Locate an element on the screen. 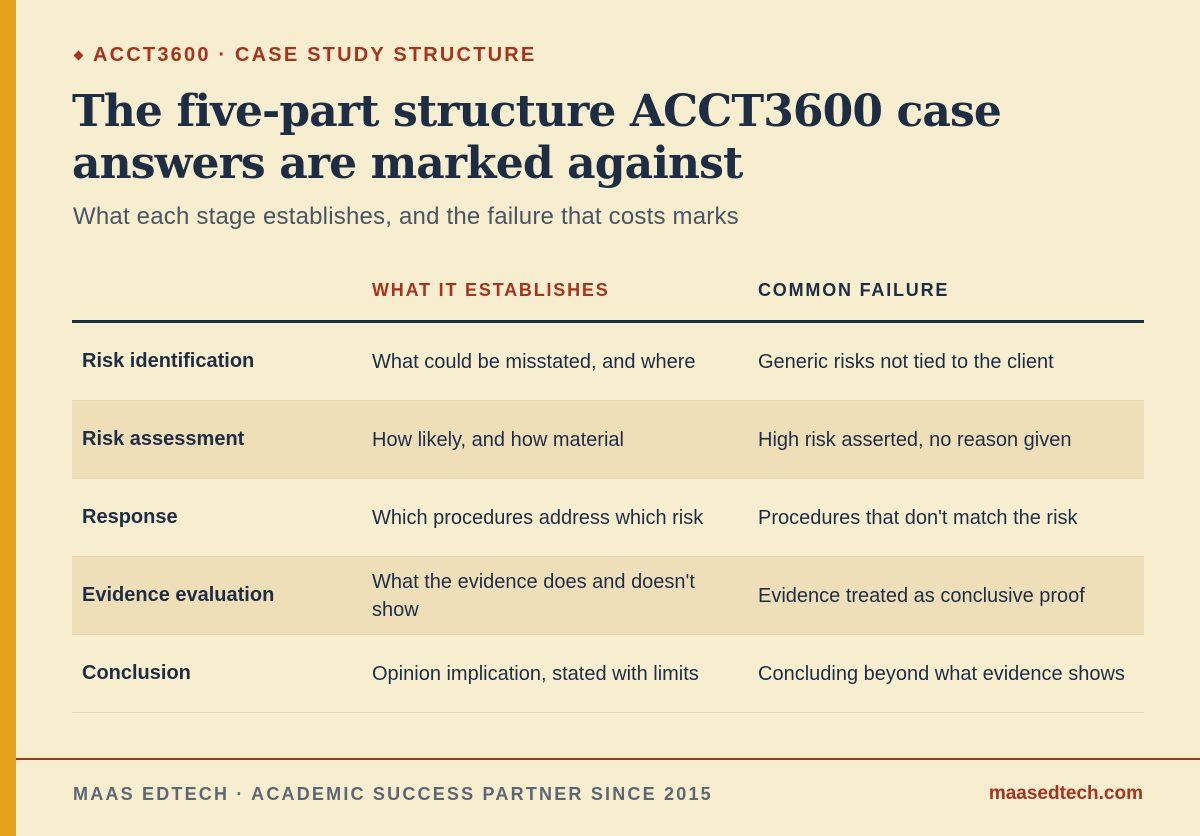 The image size is (1200, 836). header-establishes: WHAT IT ESTABLISHES is located at coordinates (491, 290).